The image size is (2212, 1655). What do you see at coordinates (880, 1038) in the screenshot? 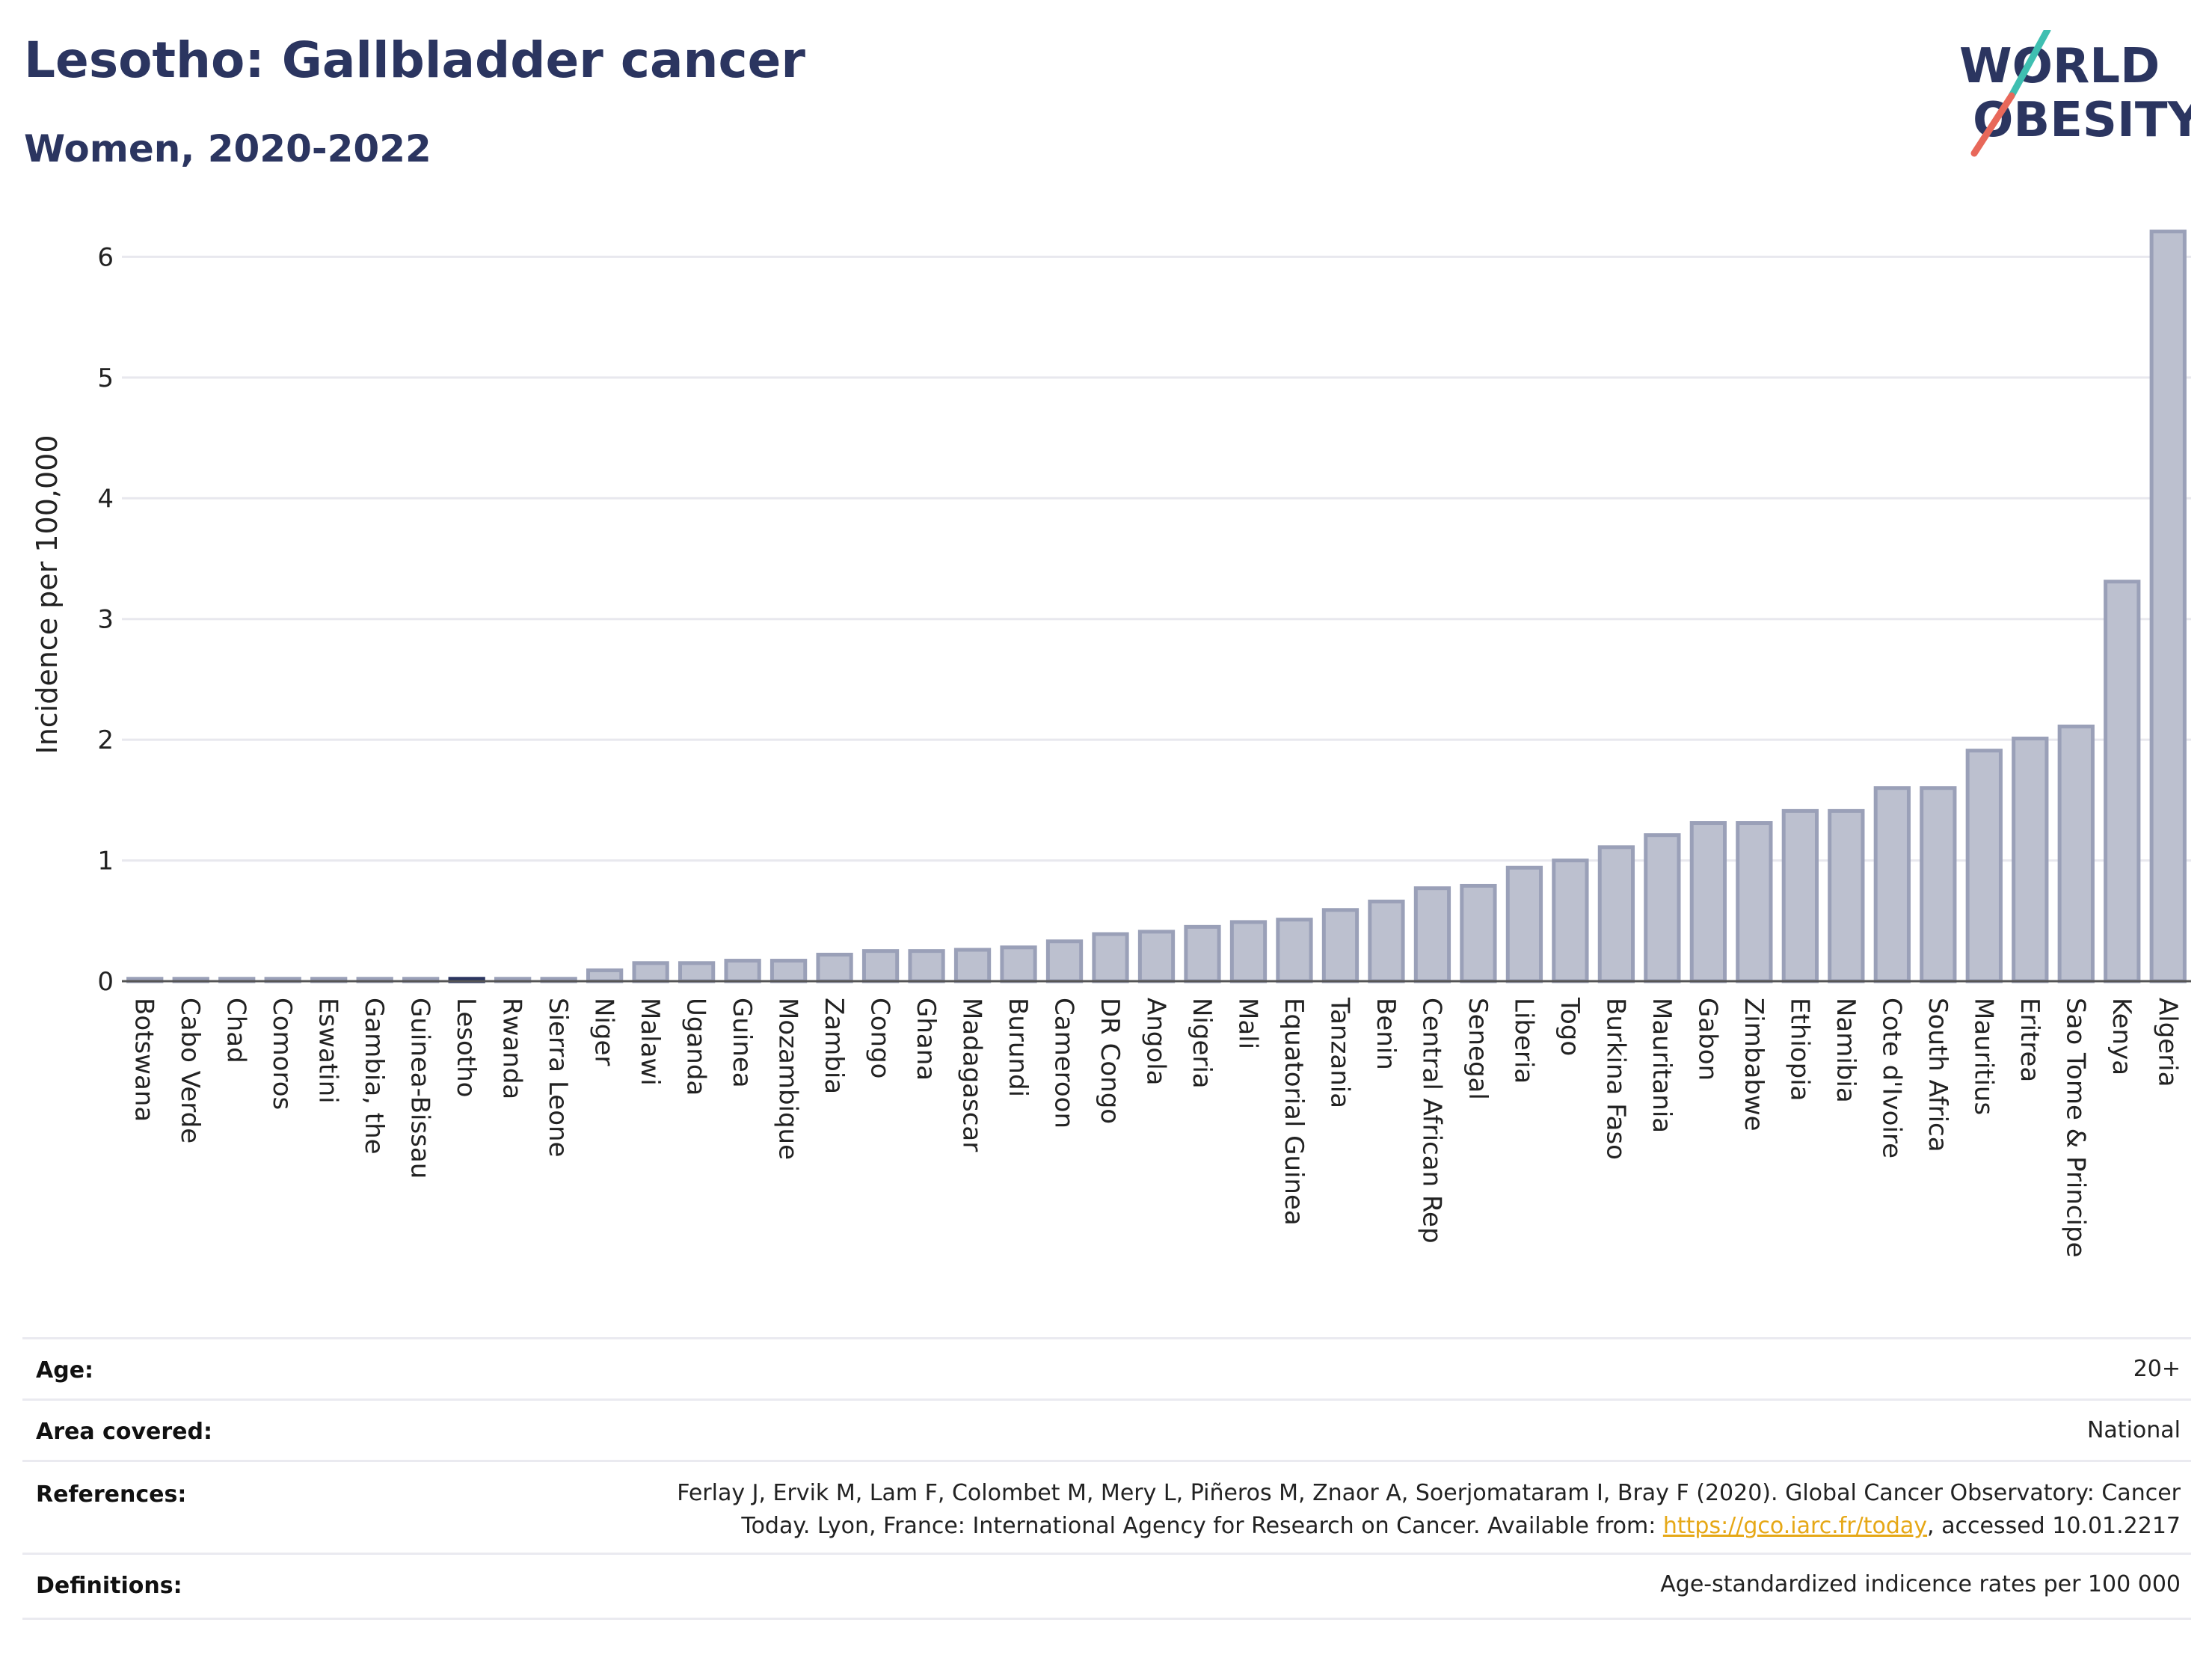
I see `x-tick-label: Congo` at bounding box center [880, 1038].